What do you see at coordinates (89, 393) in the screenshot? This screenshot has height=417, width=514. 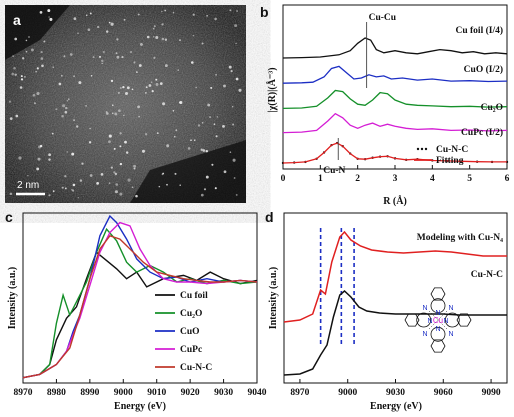 I see `x-tick-label: 8990` at bounding box center [89, 393].